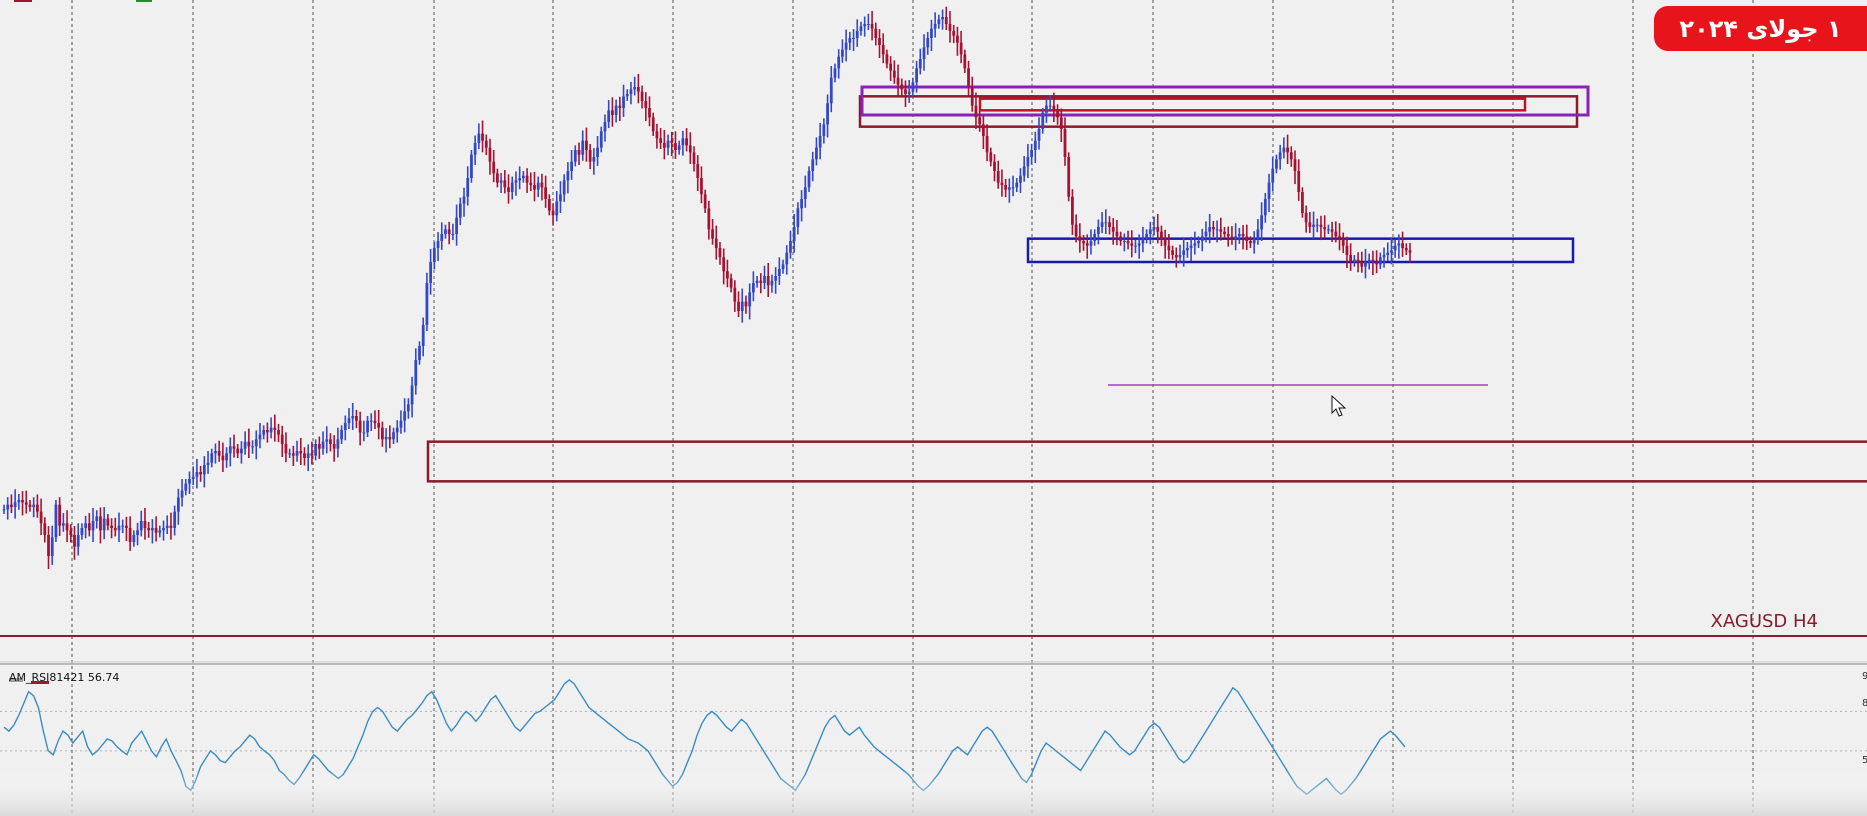  What do you see at coordinates (64, 677) in the screenshot?
I see `rsi-label-name: AM_RSI81421 56.74` at bounding box center [64, 677].